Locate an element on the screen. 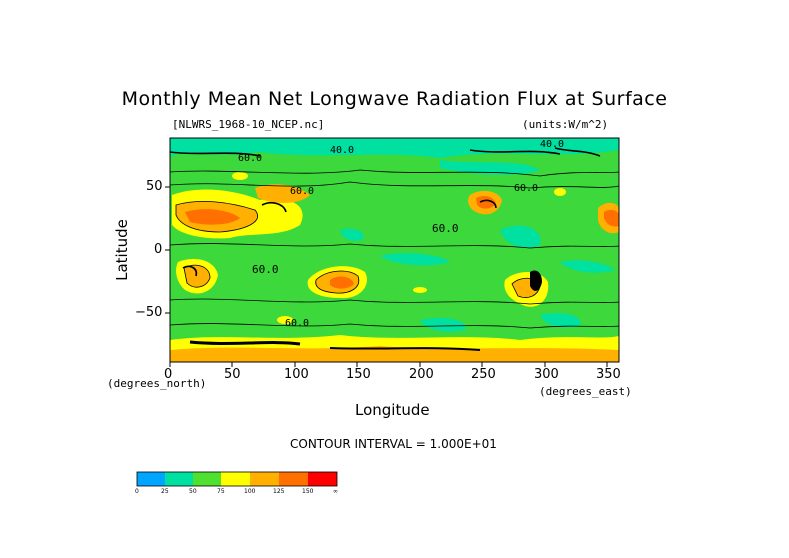 The image size is (789, 558). x-tick-label: 350 is located at coordinates (608, 374).